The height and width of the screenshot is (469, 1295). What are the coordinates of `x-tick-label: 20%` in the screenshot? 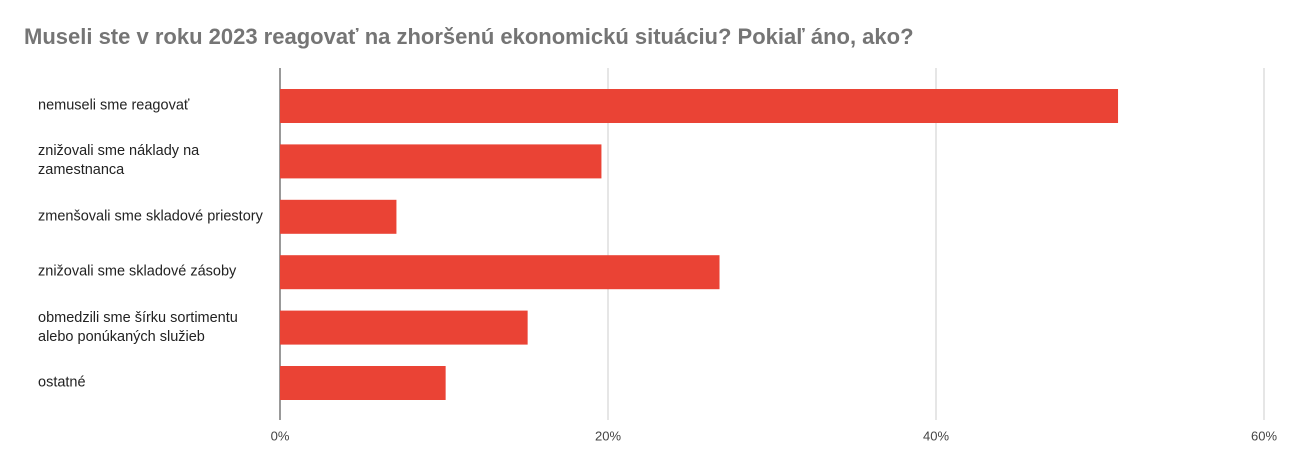 It's located at (608, 435).